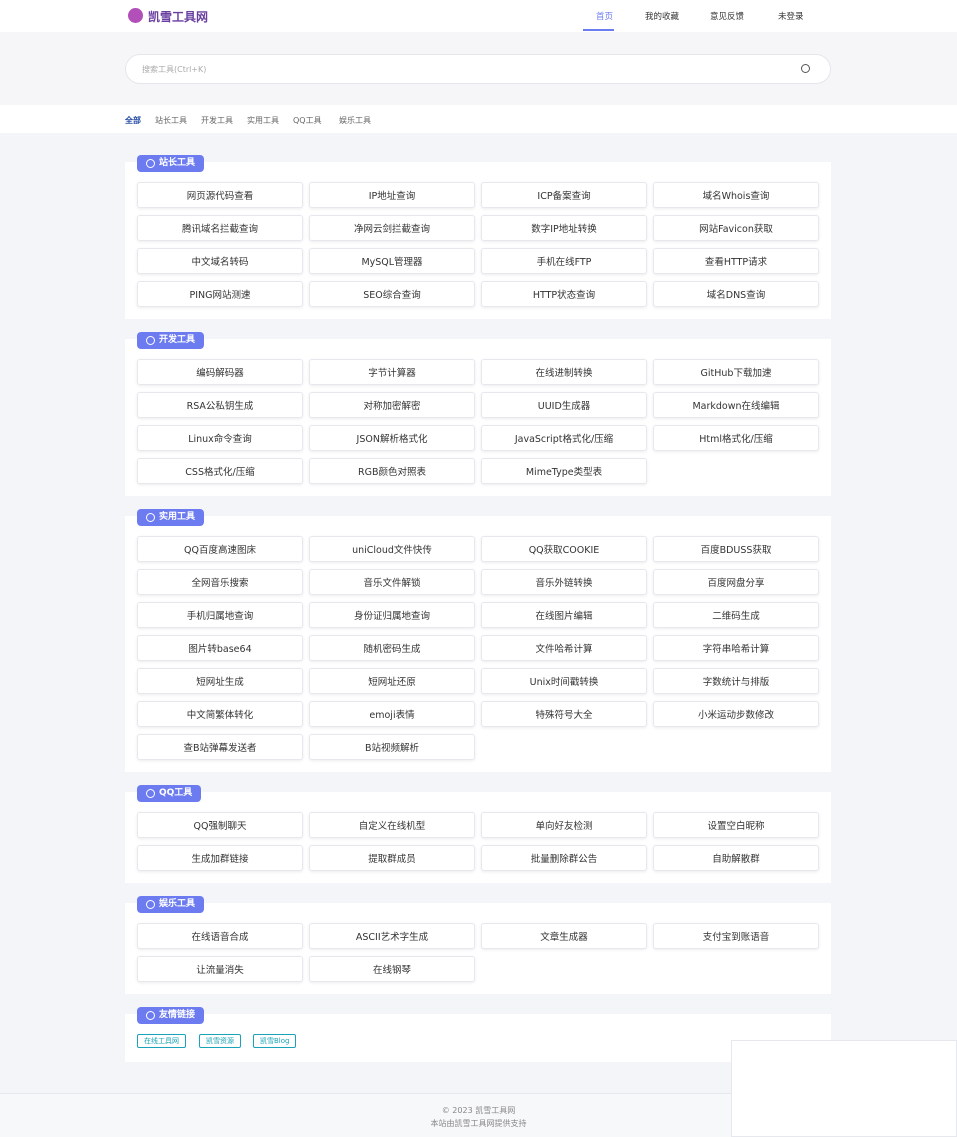 This screenshot has width=957, height=1137. I want to click on overlay-panel, so click(844, 1088).